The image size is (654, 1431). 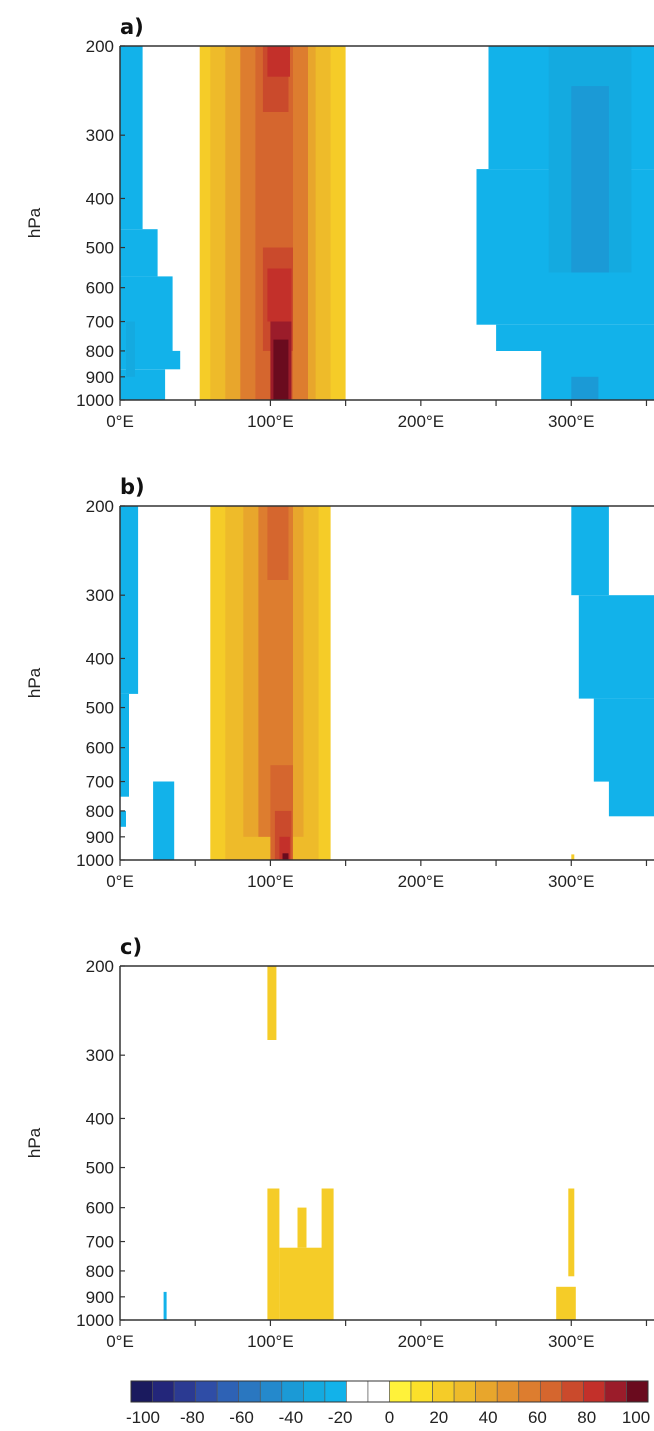 I want to click on colorbar-frame, so click(x=389, y=1391).